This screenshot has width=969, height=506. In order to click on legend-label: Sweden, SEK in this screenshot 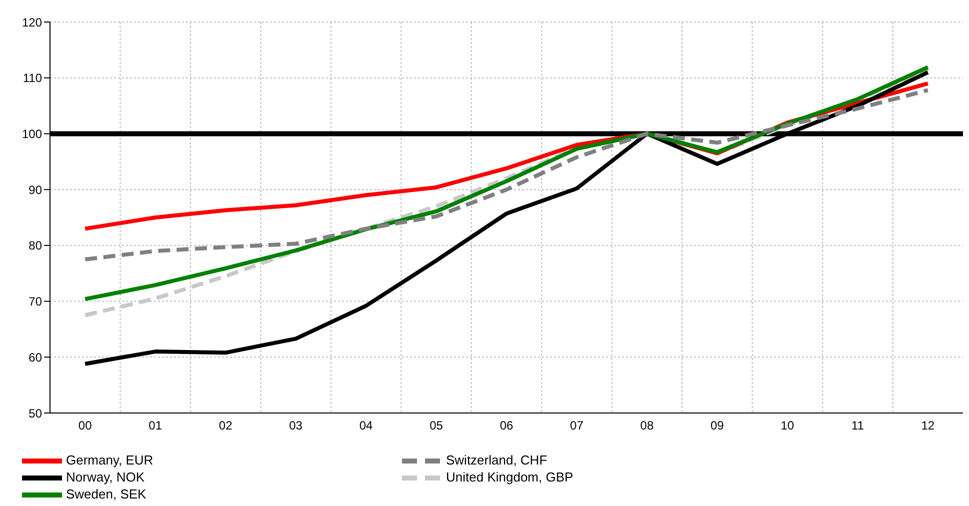, I will do `click(106, 494)`.